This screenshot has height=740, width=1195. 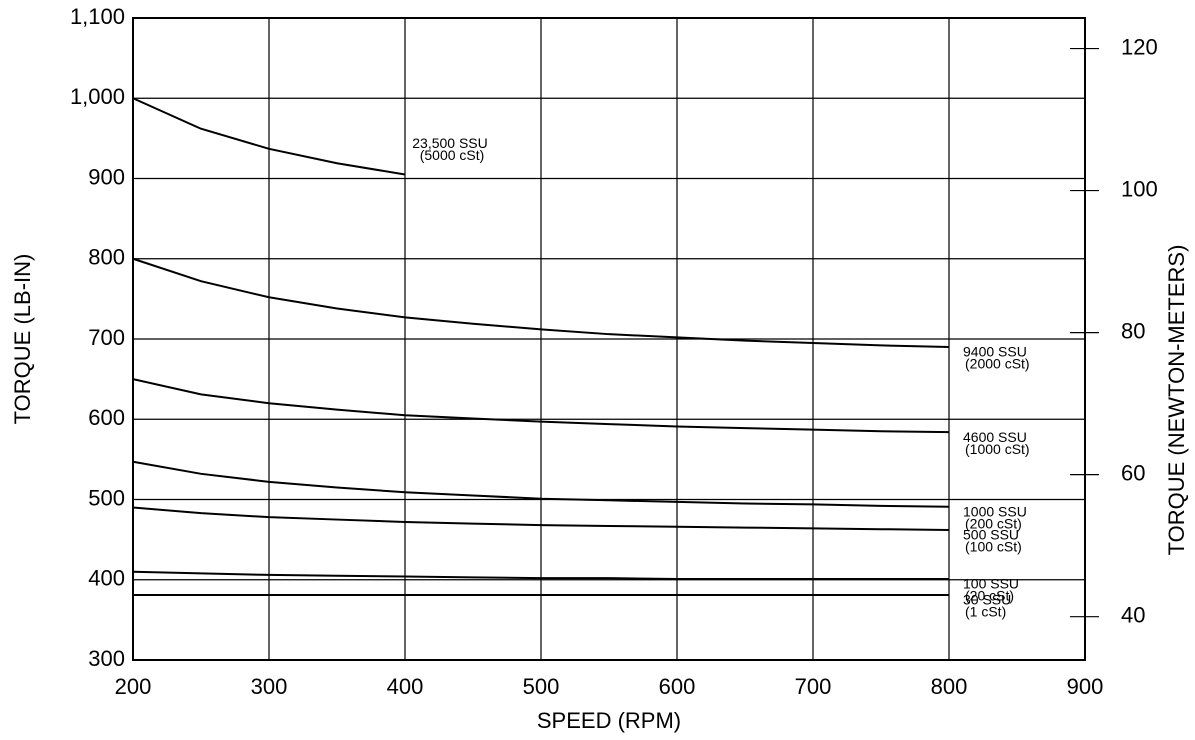 What do you see at coordinates (106, 658) in the screenshot?
I see `y-tick-label: 300` at bounding box center [106, 658].